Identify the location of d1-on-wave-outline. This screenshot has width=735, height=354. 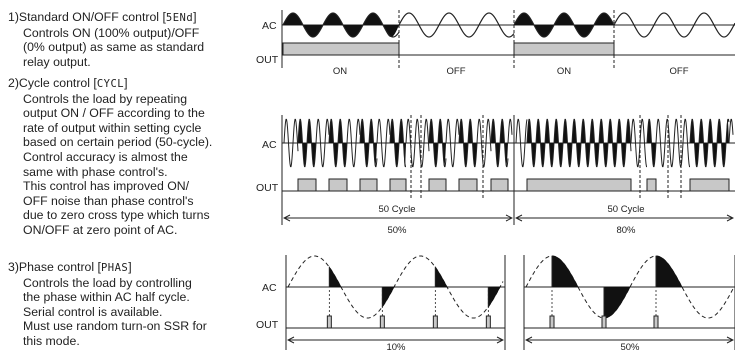
(341, 25).